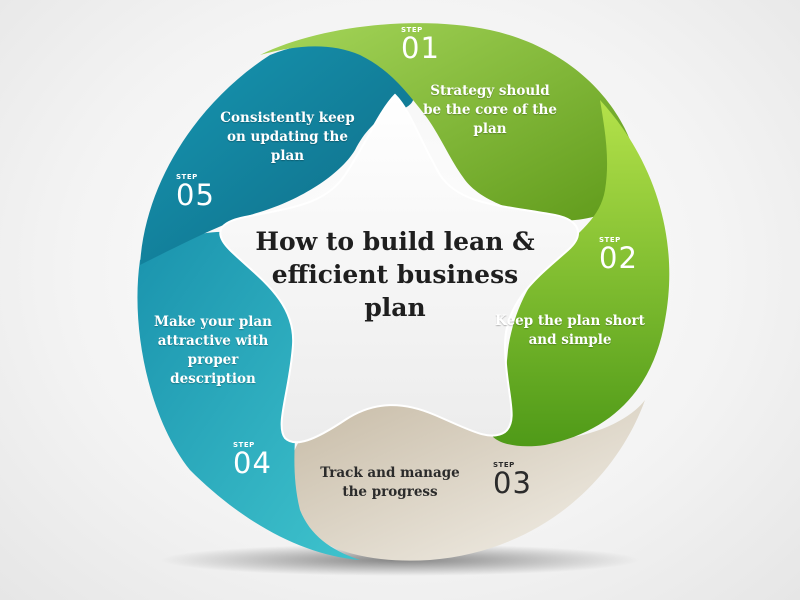 The height and width of the screenshot is (600, 800). What do you see at coordinates (187, 177) in the screenshot?
I see `step-05-word: STEP` at bounding box center [187, 177].